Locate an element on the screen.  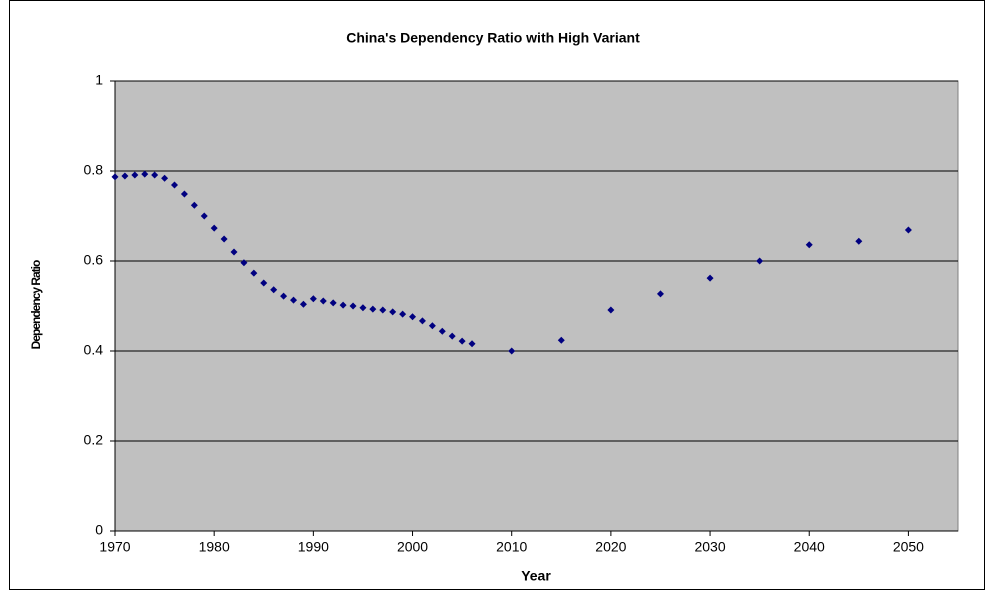
y-tick-label: 0.8 is located at coordinates (94, 170).